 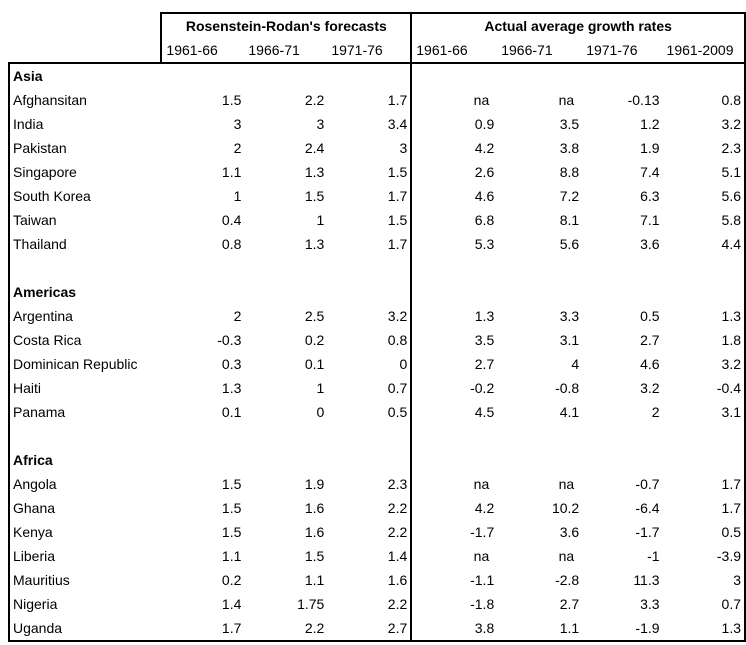 I want to click on actual-value: 8.1, so click(x=569, y=220).